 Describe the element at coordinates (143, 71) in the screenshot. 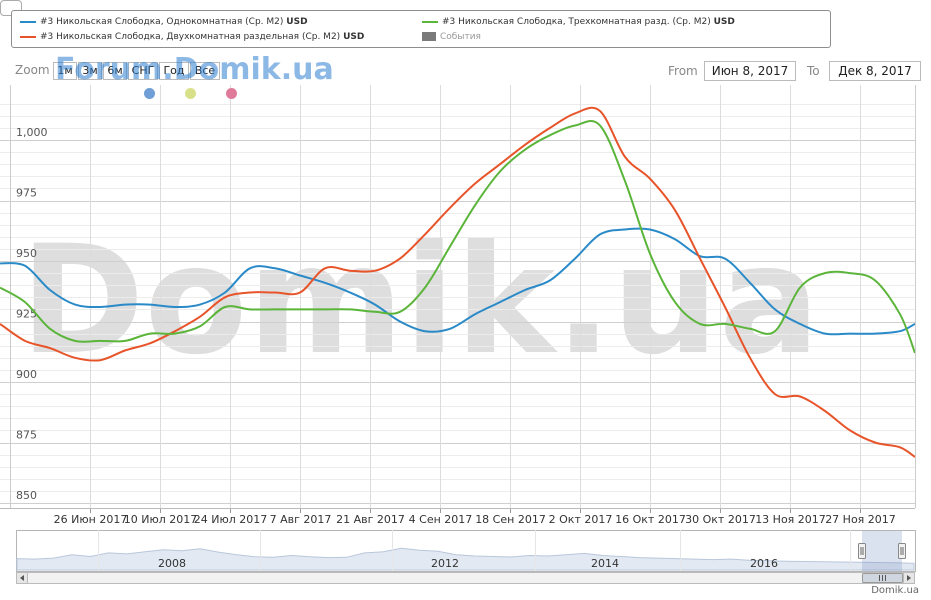

I see `zoom-ytd-button: СНГ` at that location.